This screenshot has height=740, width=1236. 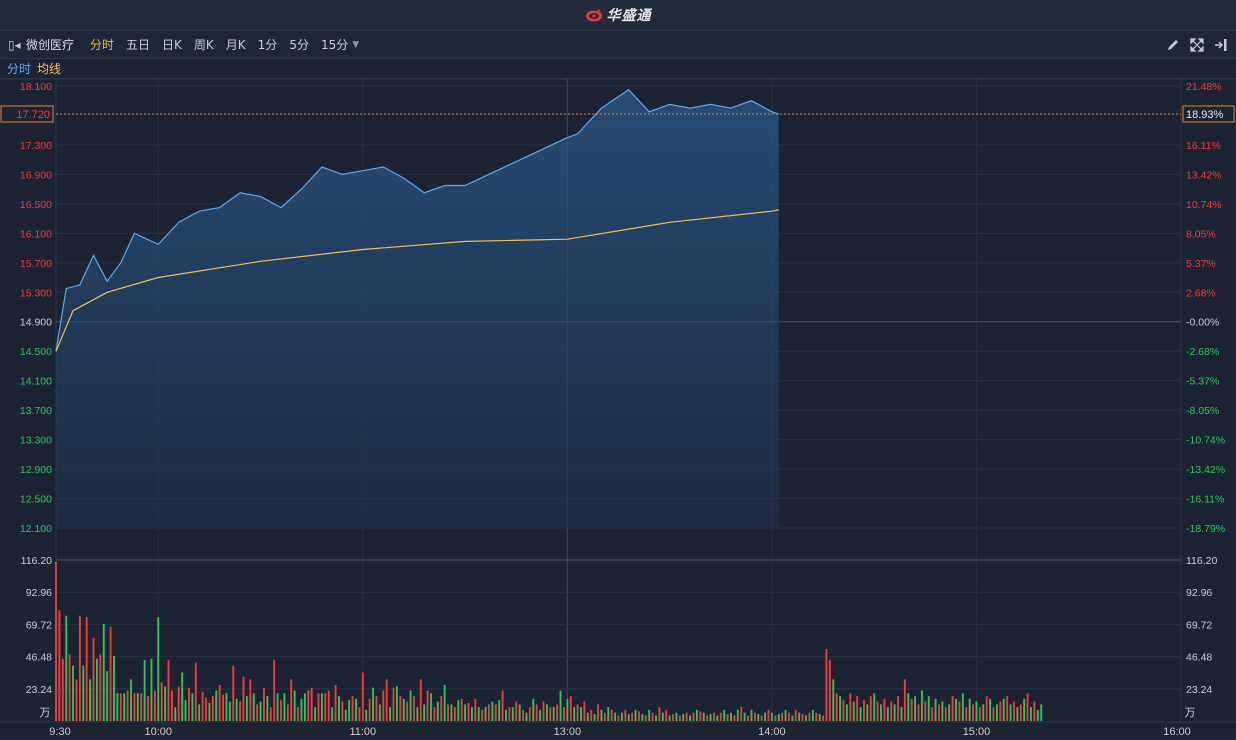 I want to click on tab-15min: 15分, so click(x=334, y=45).